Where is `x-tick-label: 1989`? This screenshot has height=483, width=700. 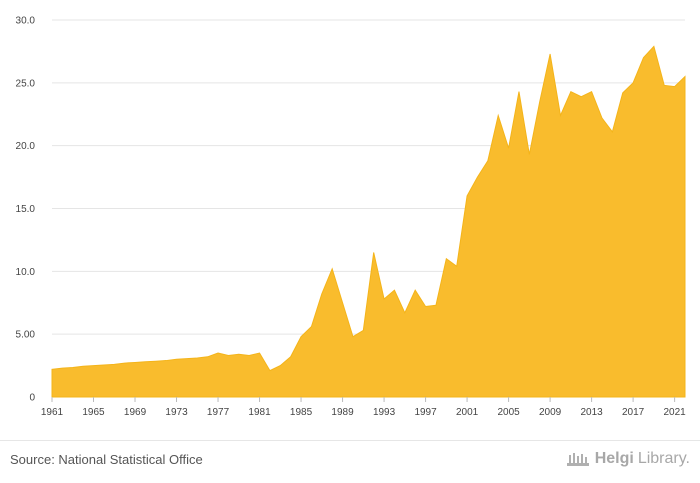 x-tick-label: 1989 is located at coordinates (342, 412).